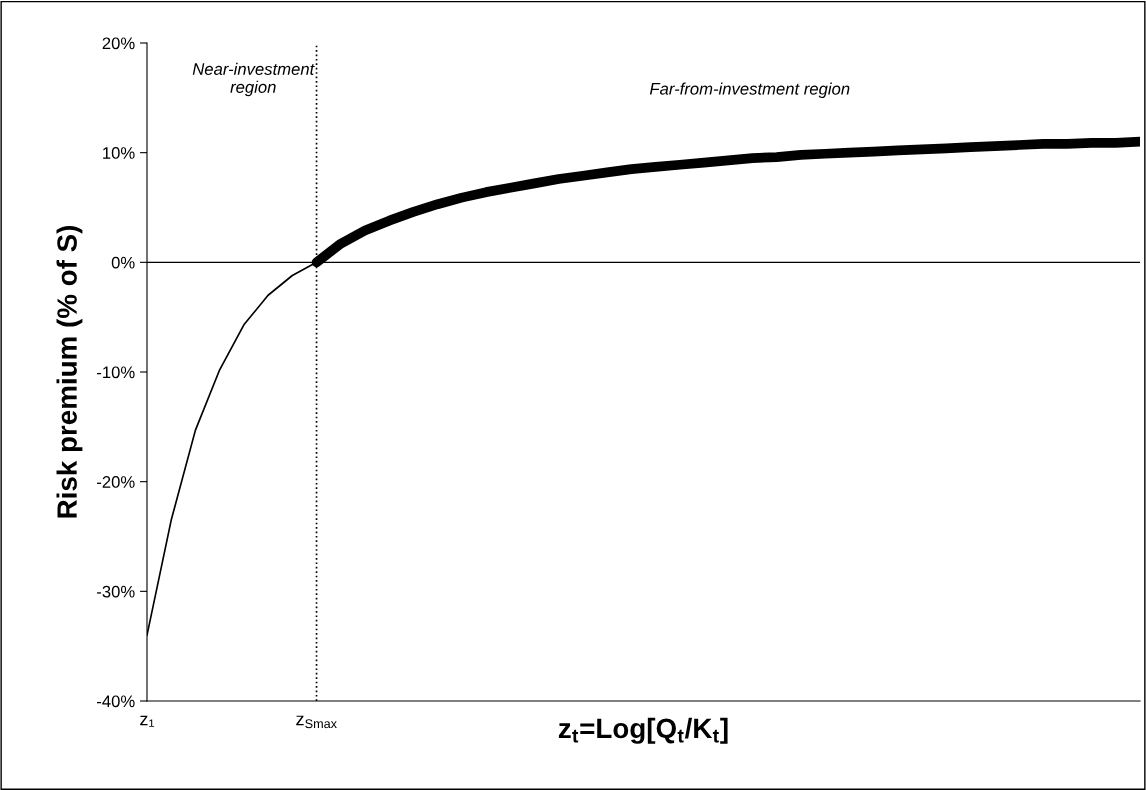  What do you see at coordinates (147, 721) in the screenshot?
I see `x-tick-label: z₁` at bounding box center [147, 721].